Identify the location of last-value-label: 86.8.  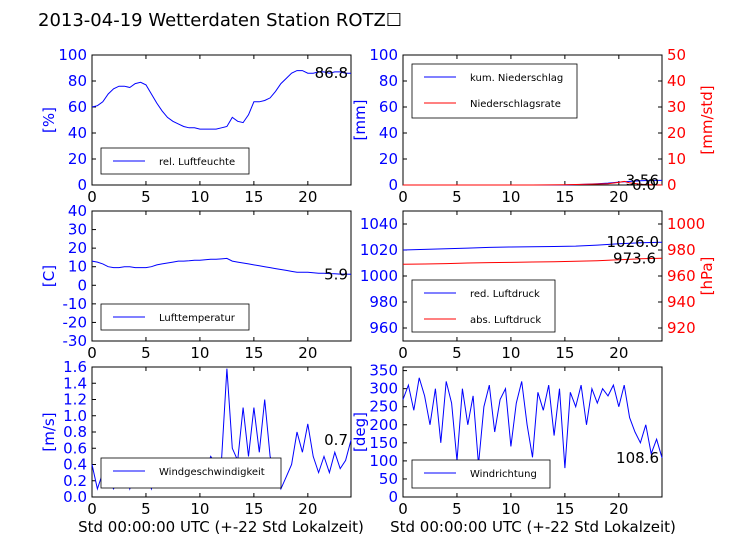
(331, 73).